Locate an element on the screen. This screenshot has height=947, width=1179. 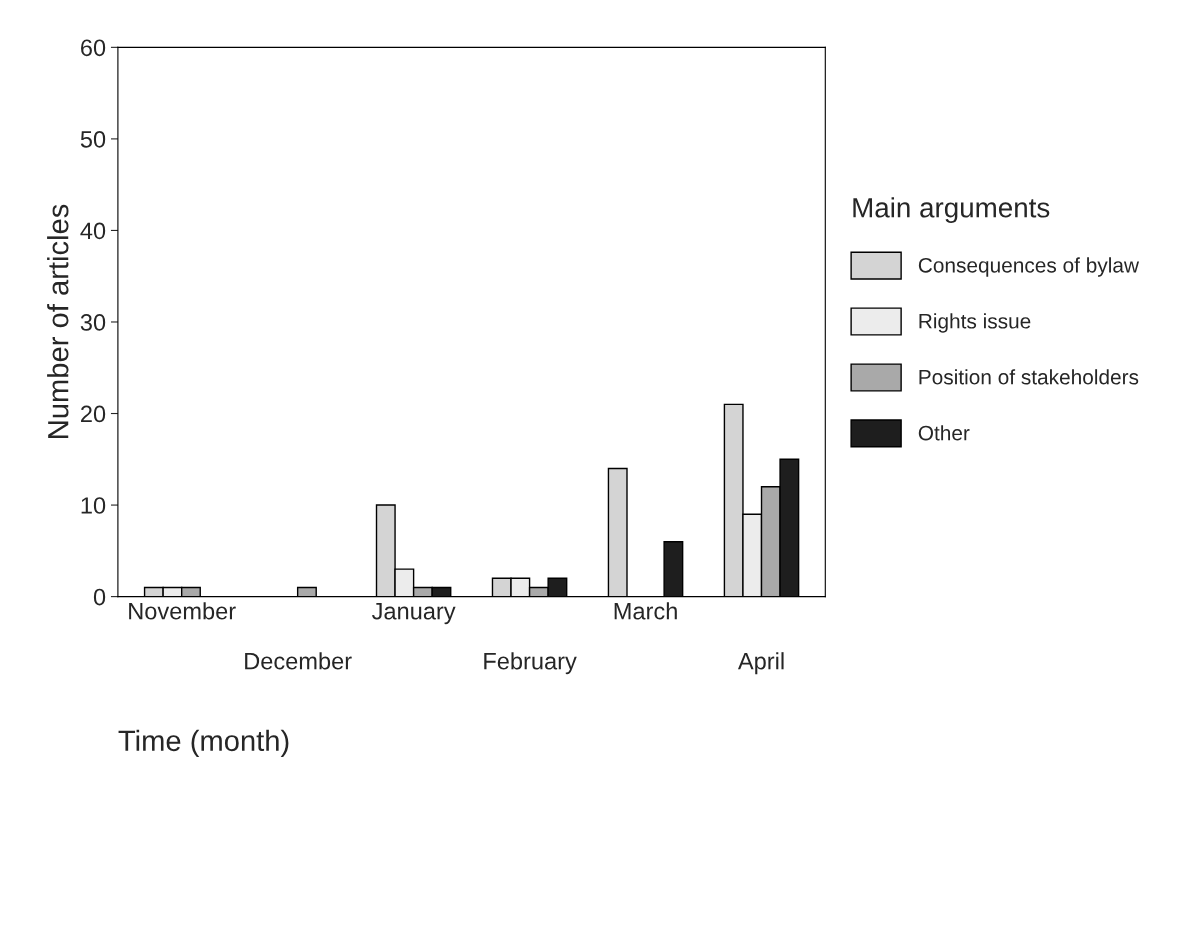
y-tick-label: 0 is located at coordinates (99, 597).